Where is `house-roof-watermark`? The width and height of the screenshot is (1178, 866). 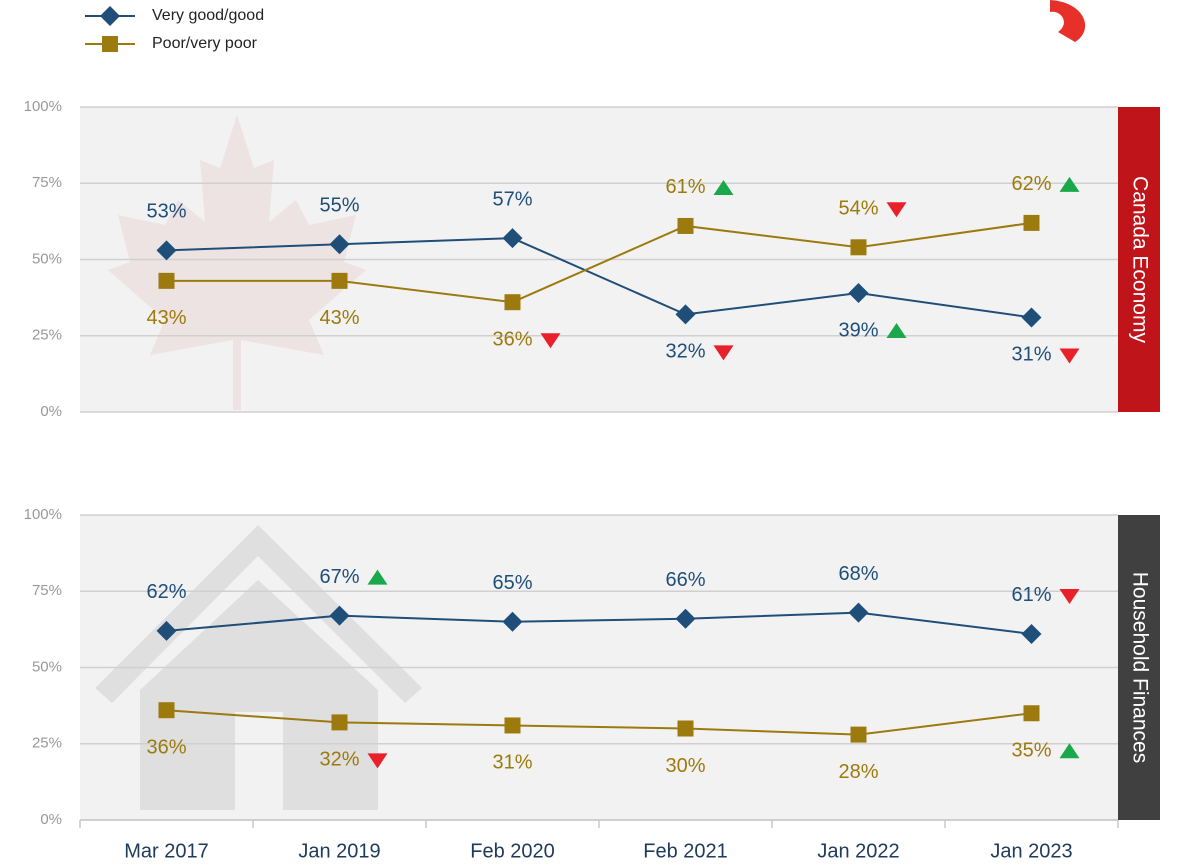
house-roof-watermark is located at coordinates (258, 614).